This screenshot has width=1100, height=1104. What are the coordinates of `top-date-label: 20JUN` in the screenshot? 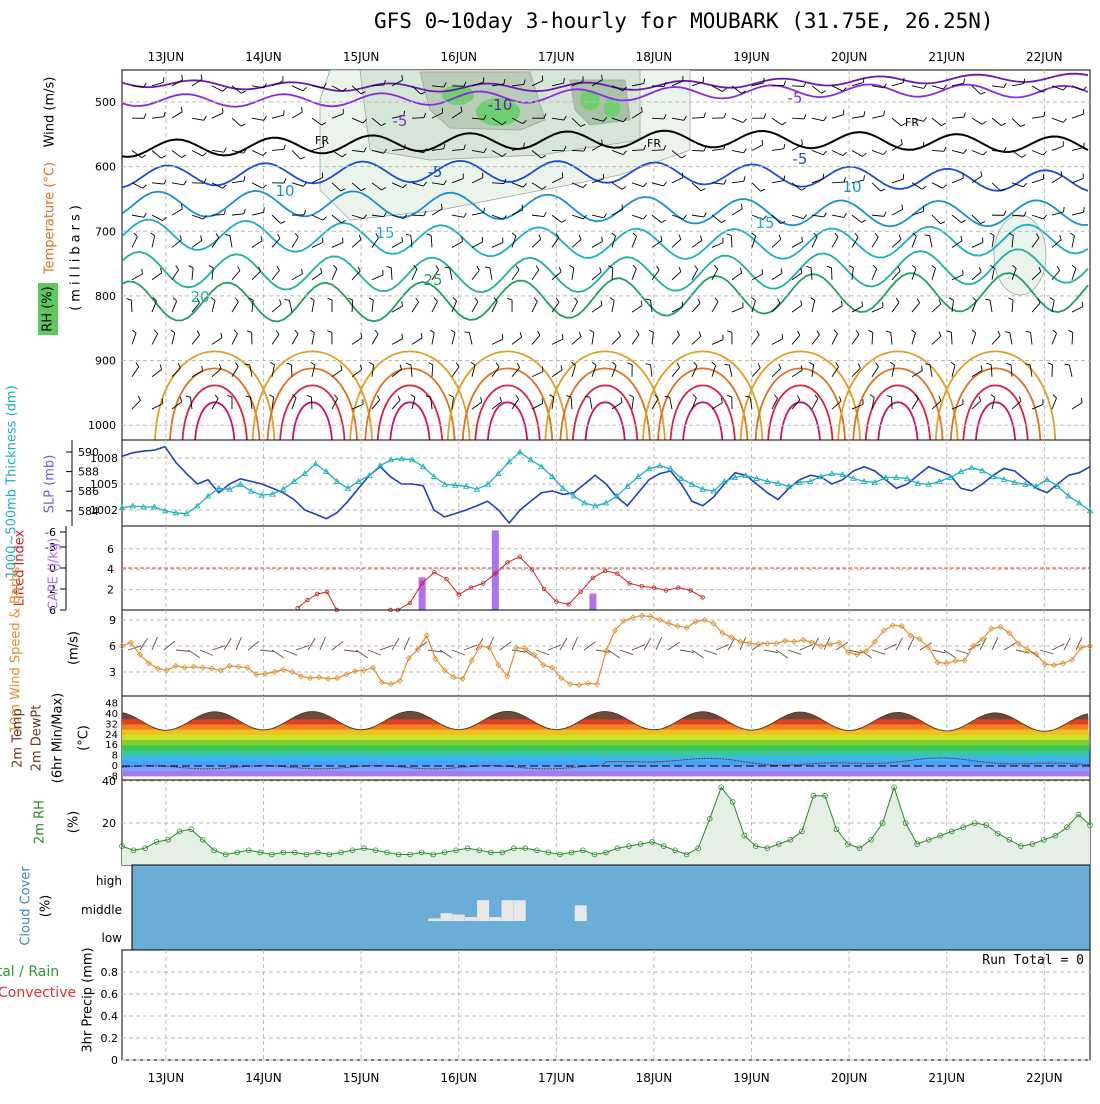 It's located at (849, 57).